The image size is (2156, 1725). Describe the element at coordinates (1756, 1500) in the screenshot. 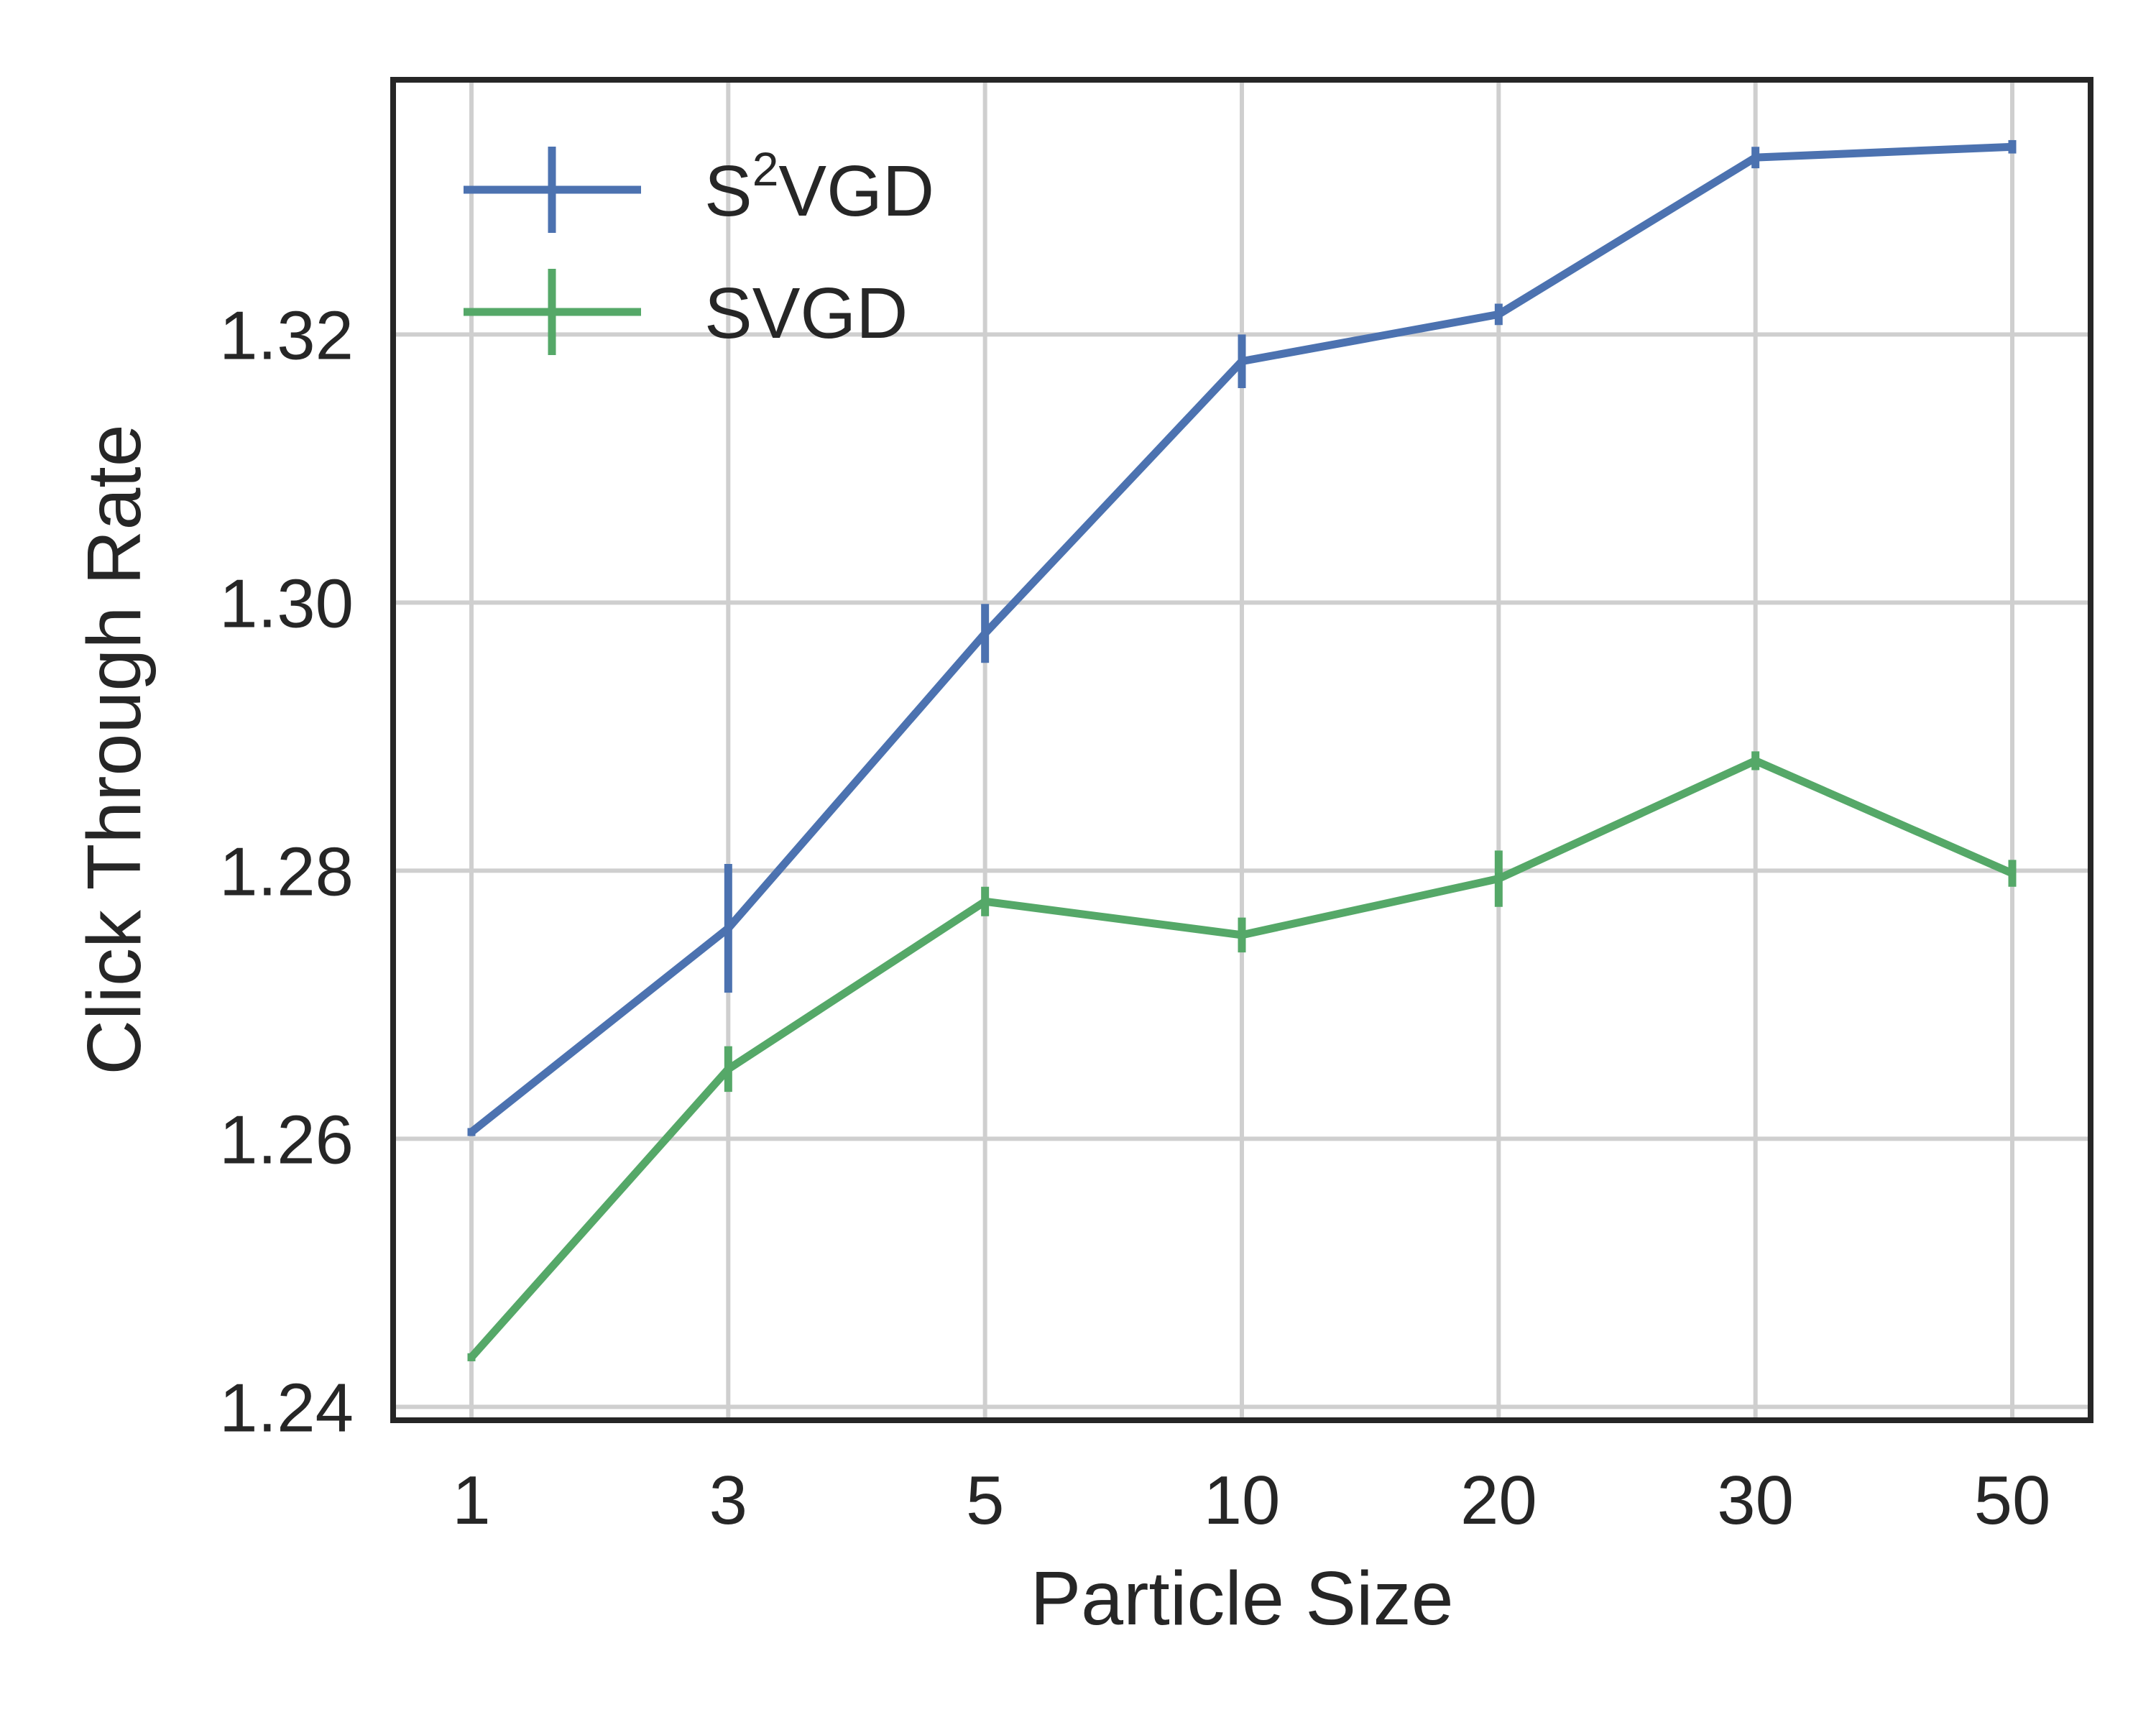

I see `x-tick-label-30: 30` at that location.